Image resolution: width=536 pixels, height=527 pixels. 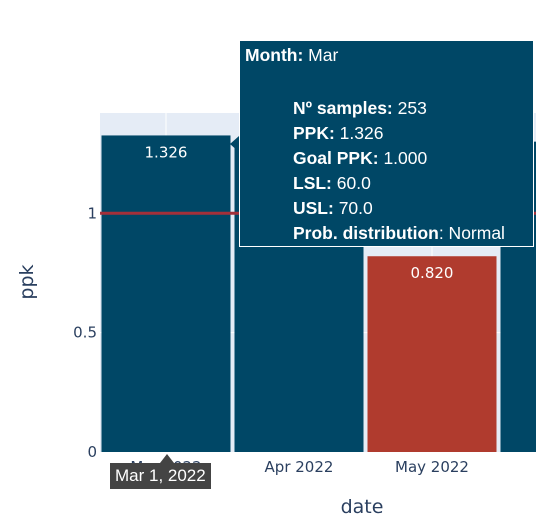 What do you see at coordinates (333, 208) in the screenshot?
I see `tooltip-row-usl: USL: 70.0` at bounding box center [333, 208].